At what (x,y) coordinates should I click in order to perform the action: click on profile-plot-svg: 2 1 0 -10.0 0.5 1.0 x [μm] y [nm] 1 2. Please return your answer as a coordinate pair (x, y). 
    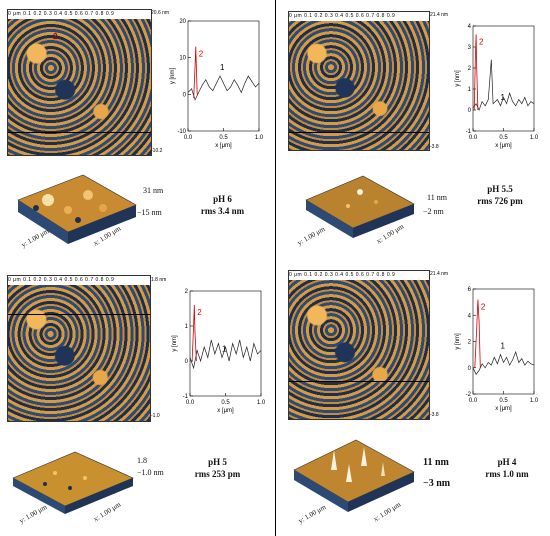
    Looking at the image, I should click on (219, 351).